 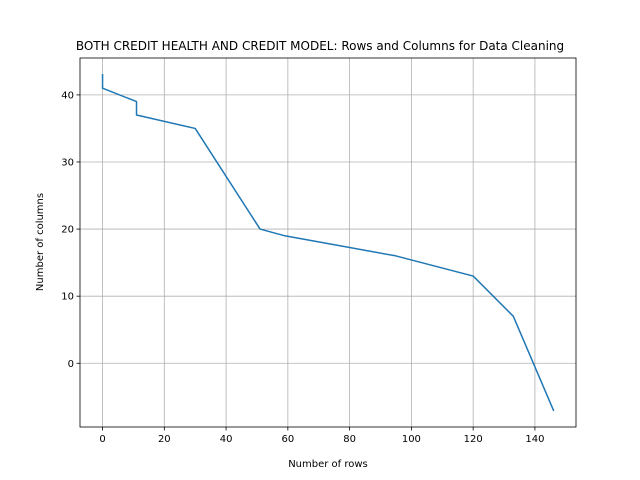 I want to click on x-axis: 0 20 40 60 80 100 120 140, so click(x=321, y=436).